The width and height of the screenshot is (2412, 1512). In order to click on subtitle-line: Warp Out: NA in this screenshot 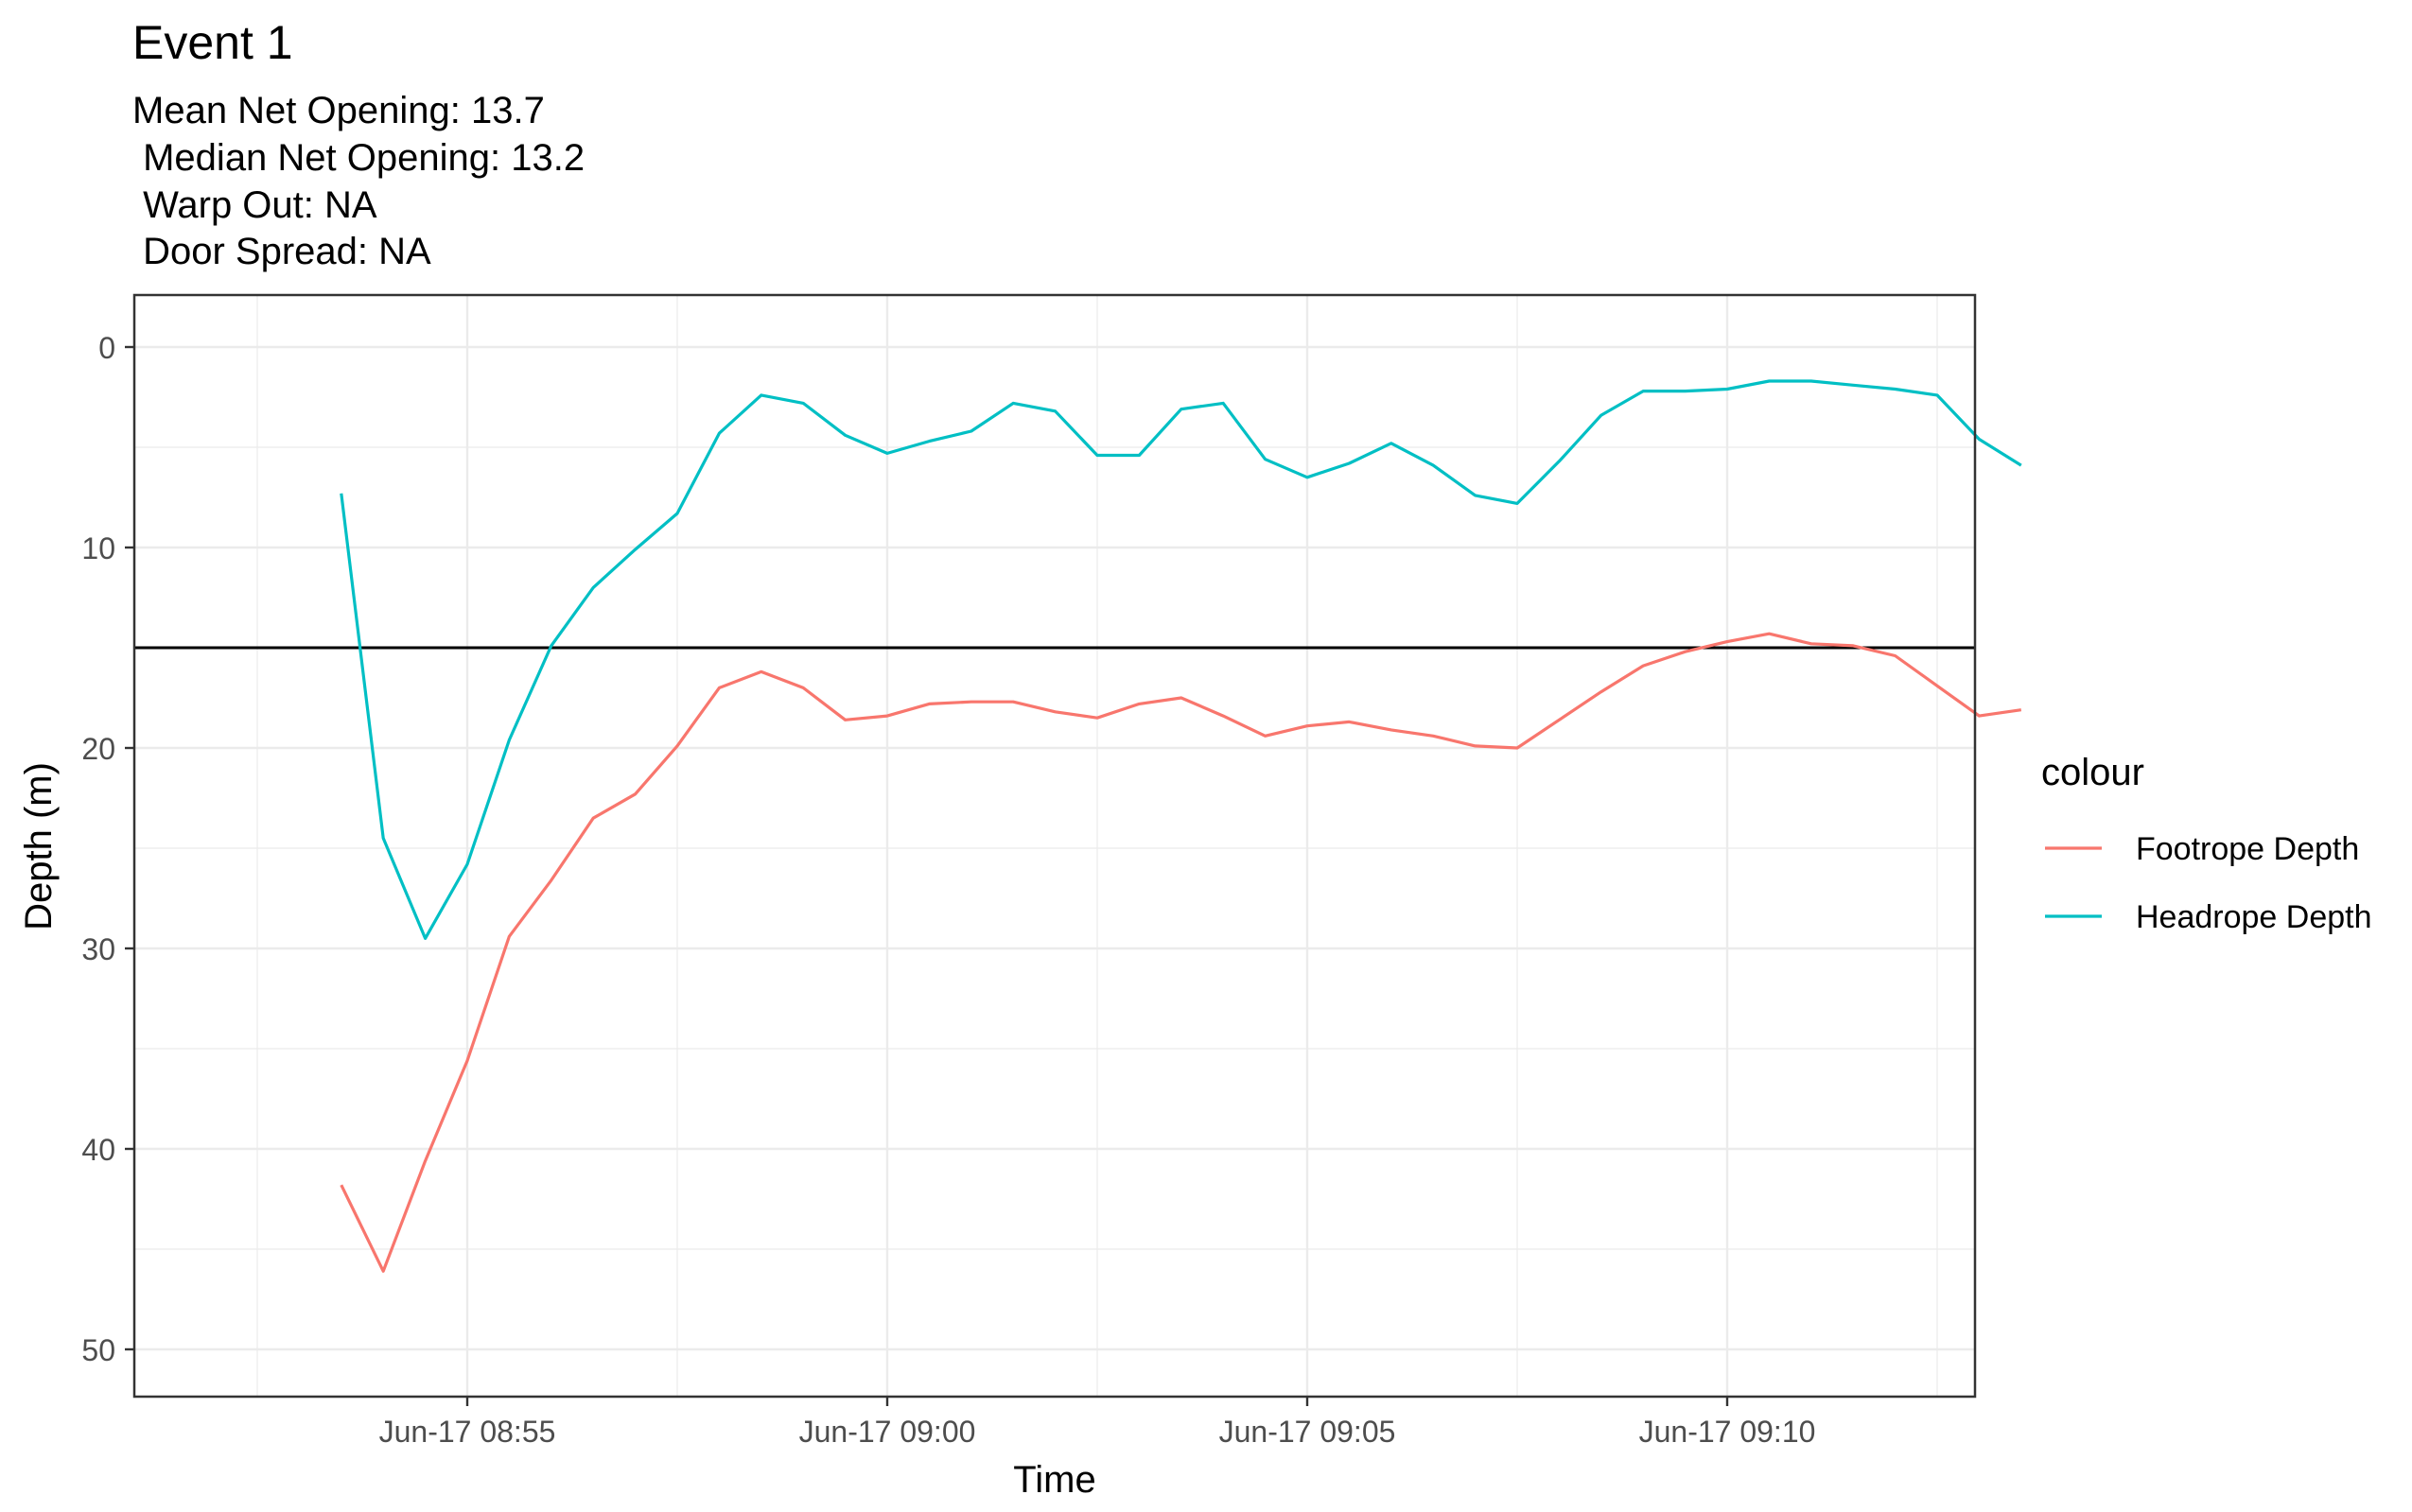, I will do `click(254, 205)`.